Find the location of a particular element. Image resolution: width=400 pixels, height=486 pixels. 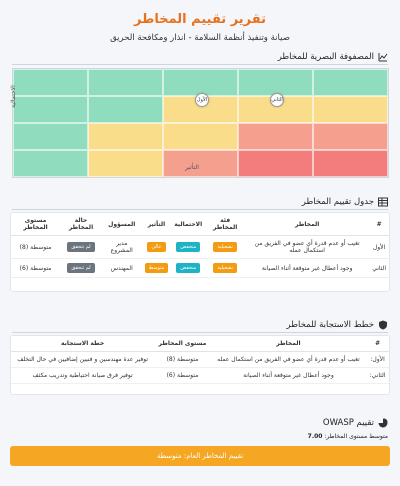

impact-badge: متوسط is located at coordinates (156, 268).